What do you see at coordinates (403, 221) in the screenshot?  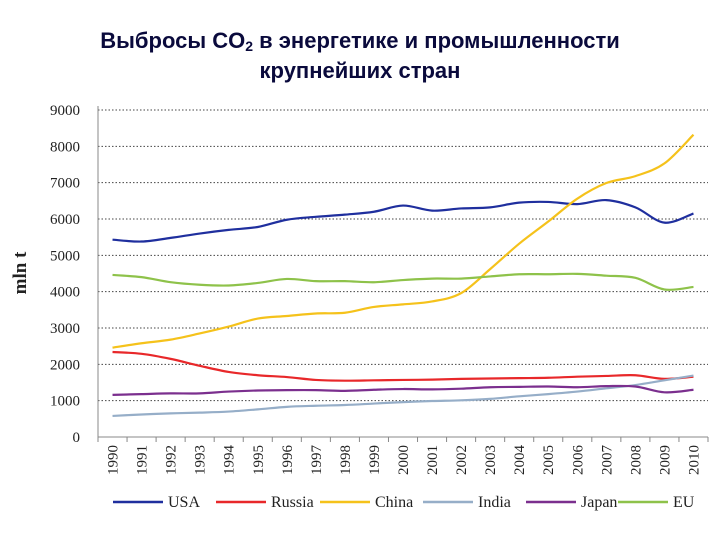 I see `series-line-usa` at bounding box center [403, 221].